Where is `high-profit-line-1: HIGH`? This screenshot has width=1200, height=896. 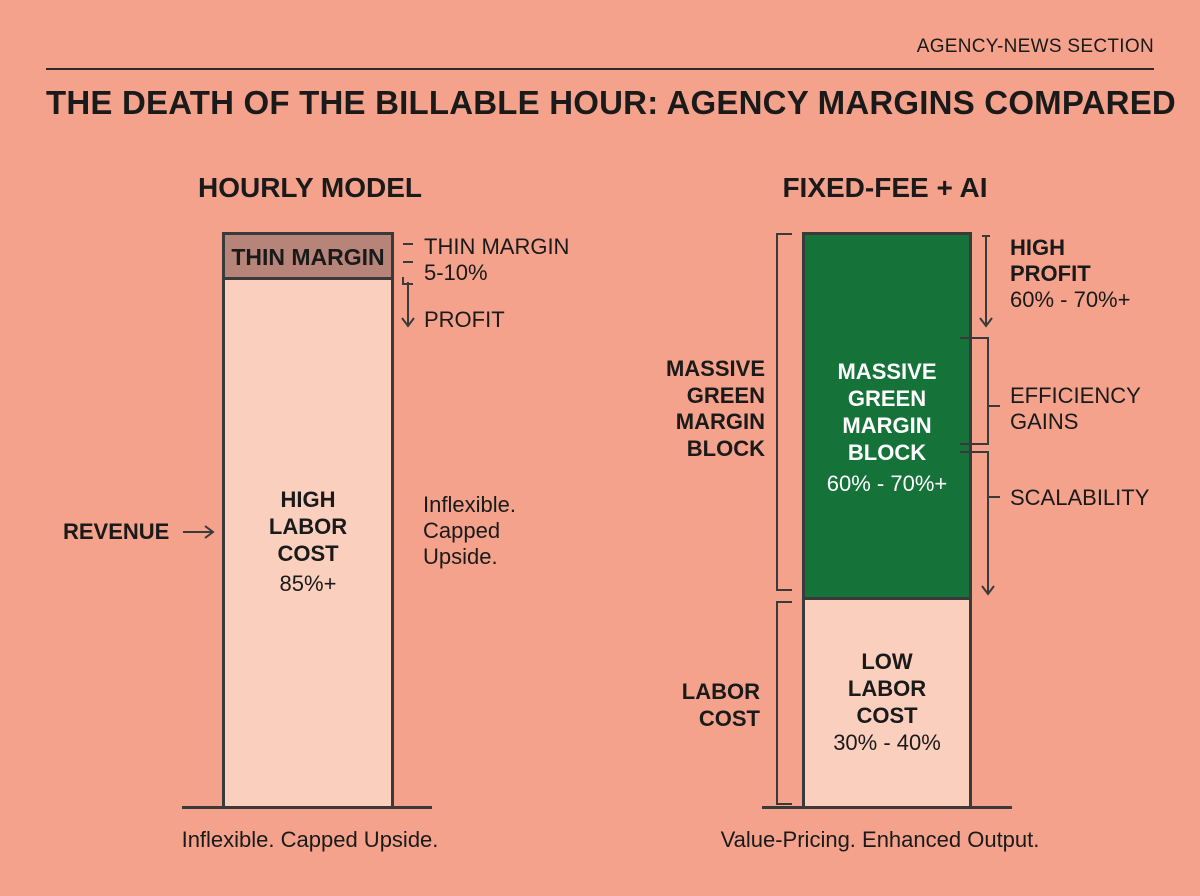 high-profit-line-1: HIGH is located at coordinates (1037, 247).